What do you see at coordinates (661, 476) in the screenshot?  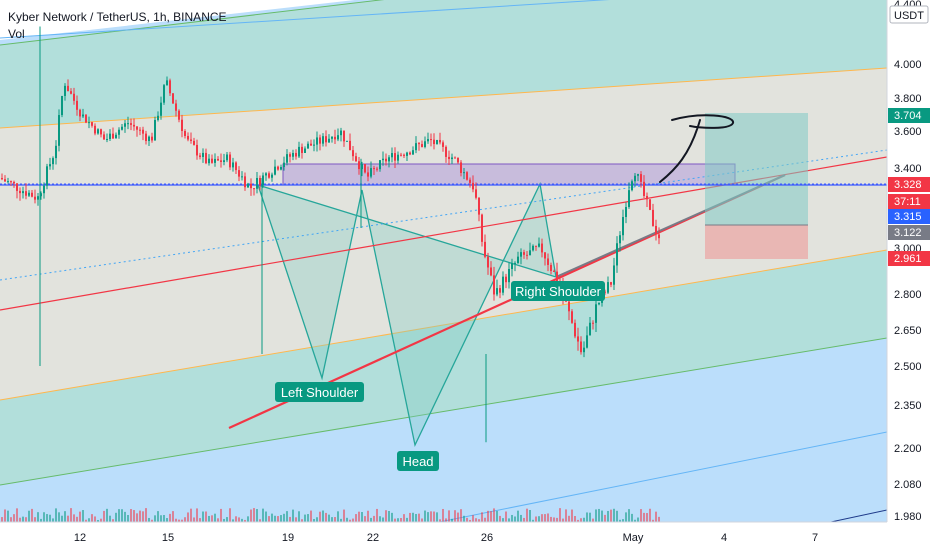 I see `channel-line-outer-bottom` at bounding box center [661, 476].